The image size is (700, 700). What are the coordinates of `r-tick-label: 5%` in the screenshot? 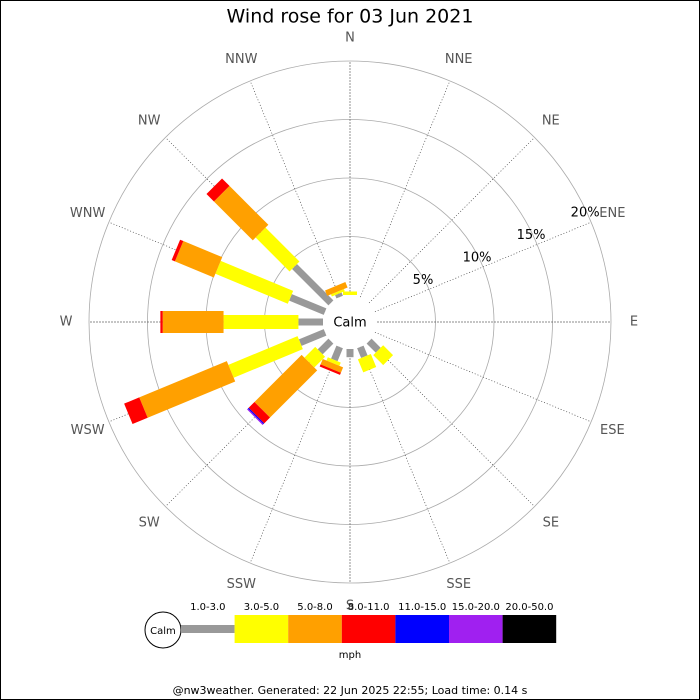 It's located at (423, 280).